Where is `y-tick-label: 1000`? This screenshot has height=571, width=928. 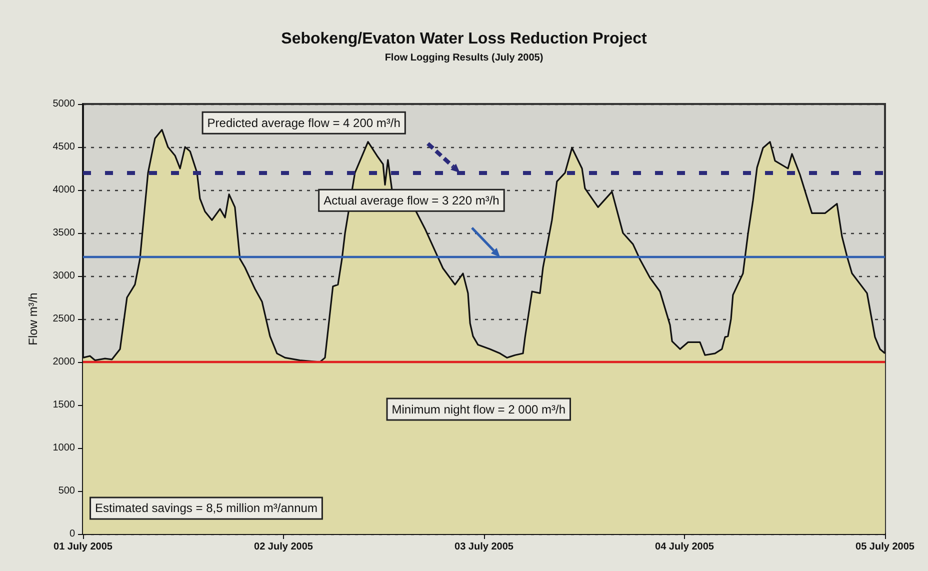
y-tick-label: 1000 is located at coordinates (64, 448).